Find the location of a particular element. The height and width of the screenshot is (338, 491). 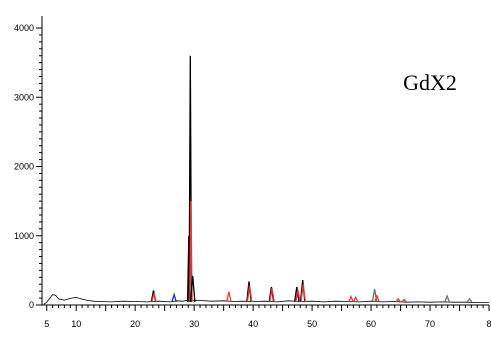

chart-title: GdX2 is located at coordinates (430, 82).